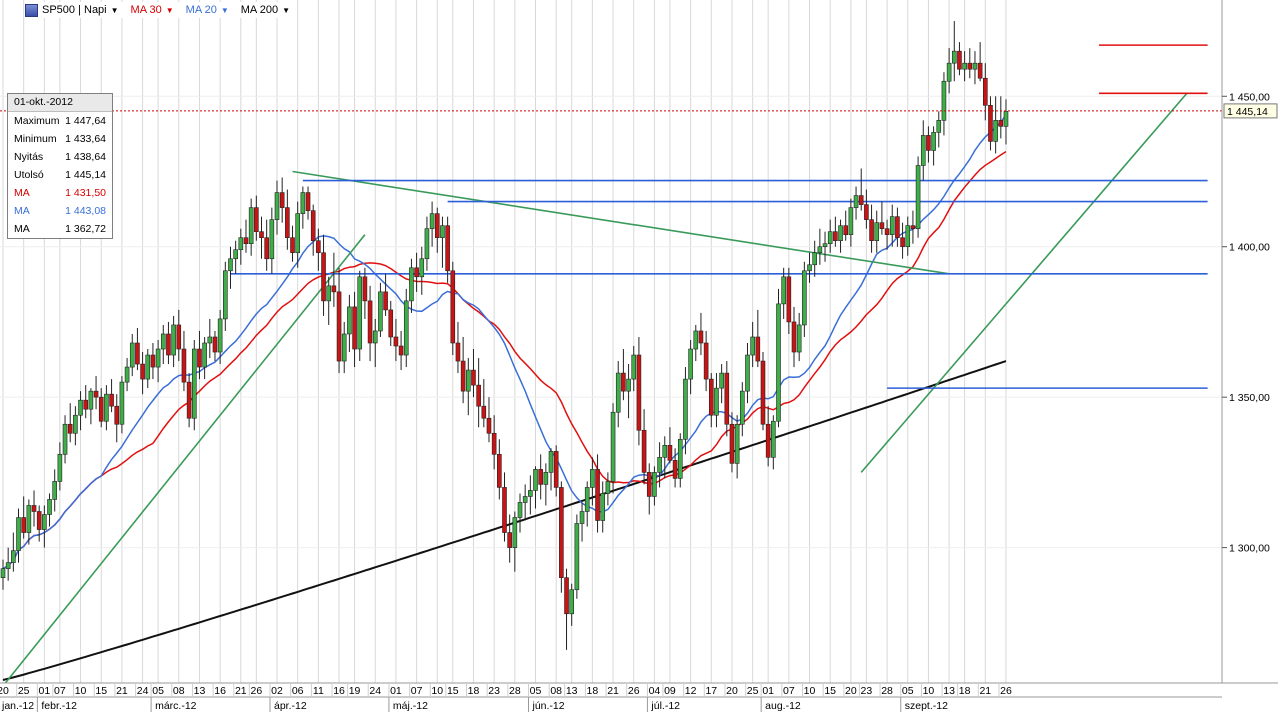 The image size is (1278, 716). Describe the element at coordinates (152, 10) in the screenshot. I see `ma30-selector: MA 30 ▼` at that location.